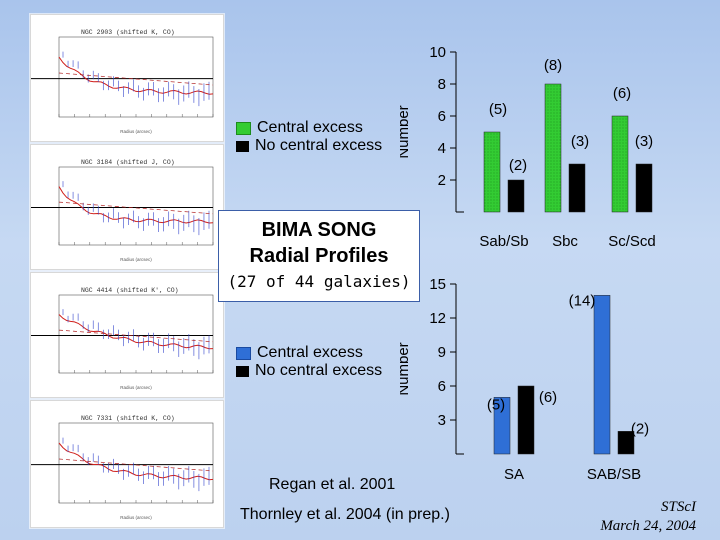 This screenshot has height=540, width=720. Describe the element at coordinates (553, 65) in the screenshot. I see `bar-data-label: (8)` at that location.